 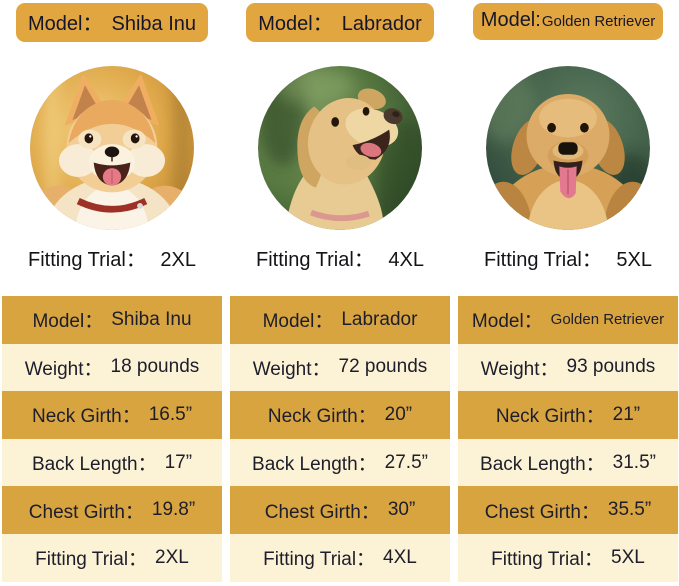 I want to click on model-badge: Model： Shiba Inu, so click(x=112, y=22).